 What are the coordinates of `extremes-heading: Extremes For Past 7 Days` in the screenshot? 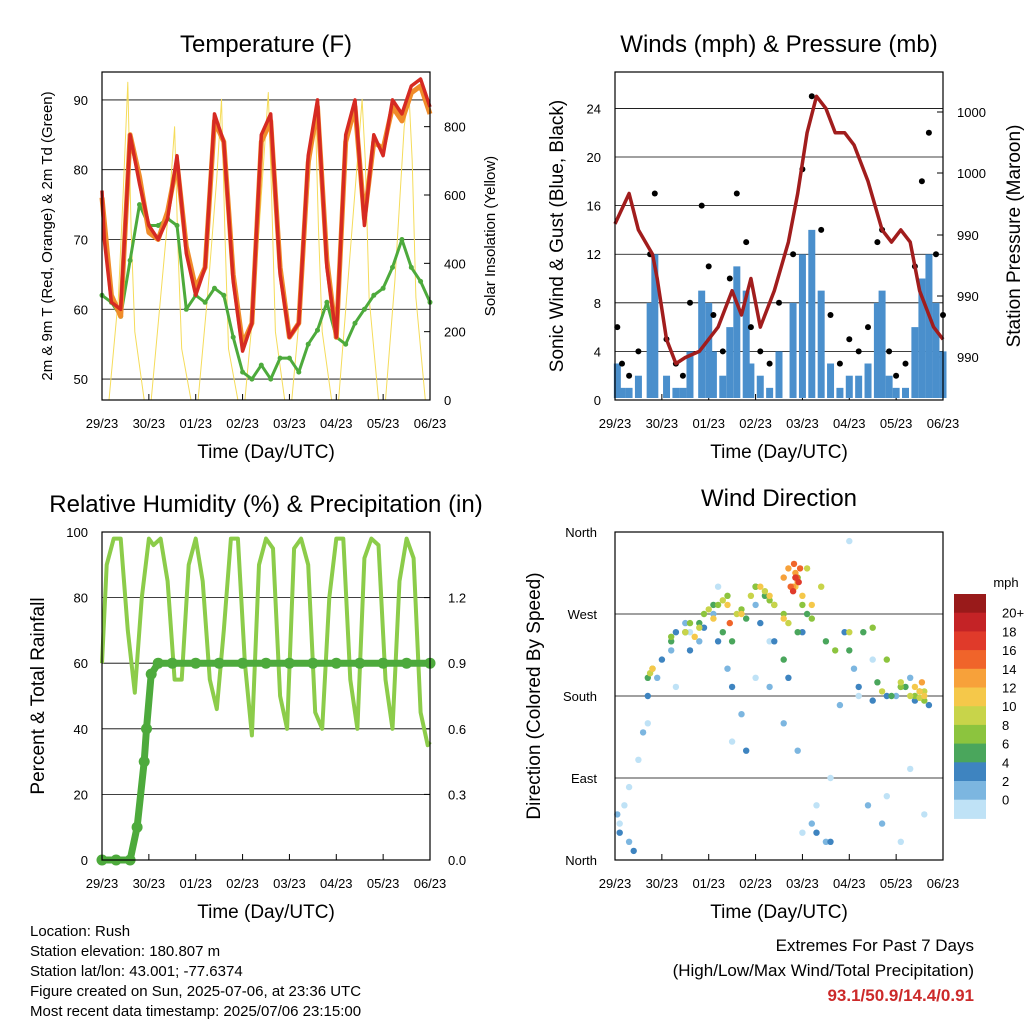 It's located at (874, 945).